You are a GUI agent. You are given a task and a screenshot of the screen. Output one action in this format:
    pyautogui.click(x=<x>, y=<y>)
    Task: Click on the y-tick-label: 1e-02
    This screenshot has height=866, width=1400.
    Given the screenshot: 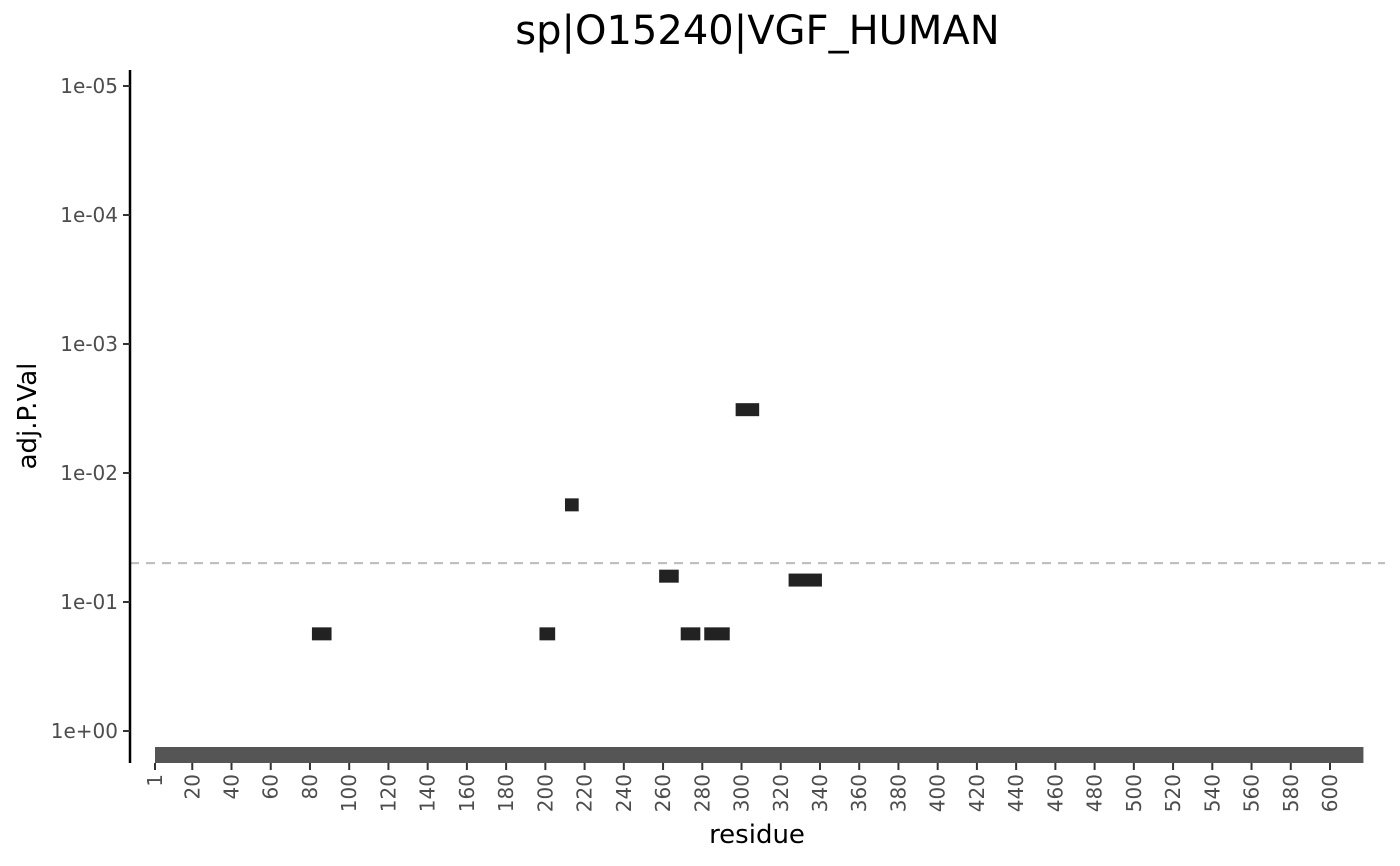 What is the action you would take?
    pyautogui.click(x=89, y=473)
    